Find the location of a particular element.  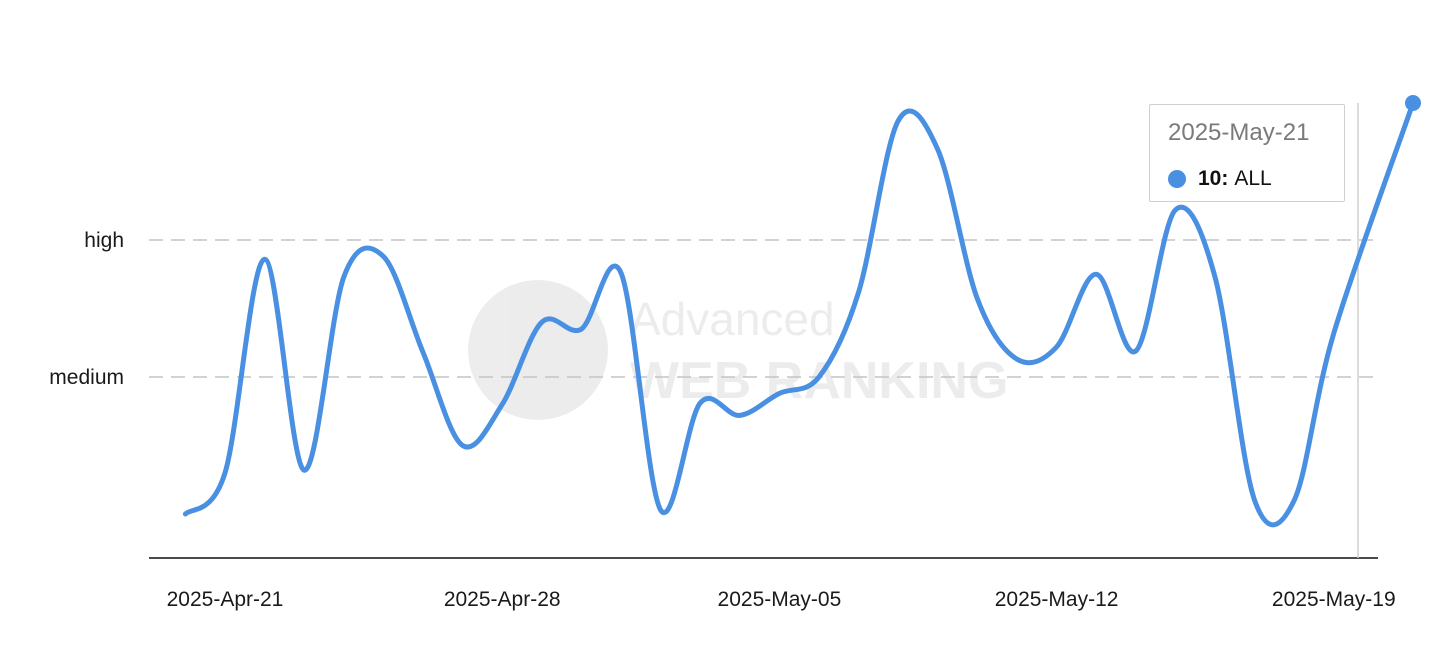

y-tick-label-high: high is located at coordinates (104, 240).